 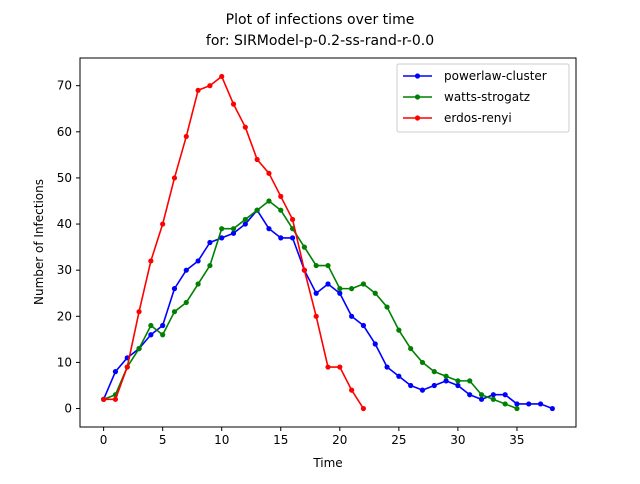 I want to click on legend-label: powerlaw-cluster, so click(x=495, y=76).